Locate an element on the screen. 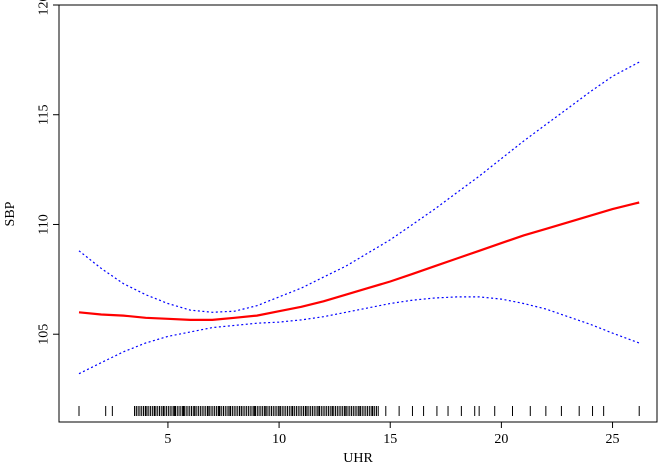  x-axis-title: UHR is located at coordinates (358, 458).